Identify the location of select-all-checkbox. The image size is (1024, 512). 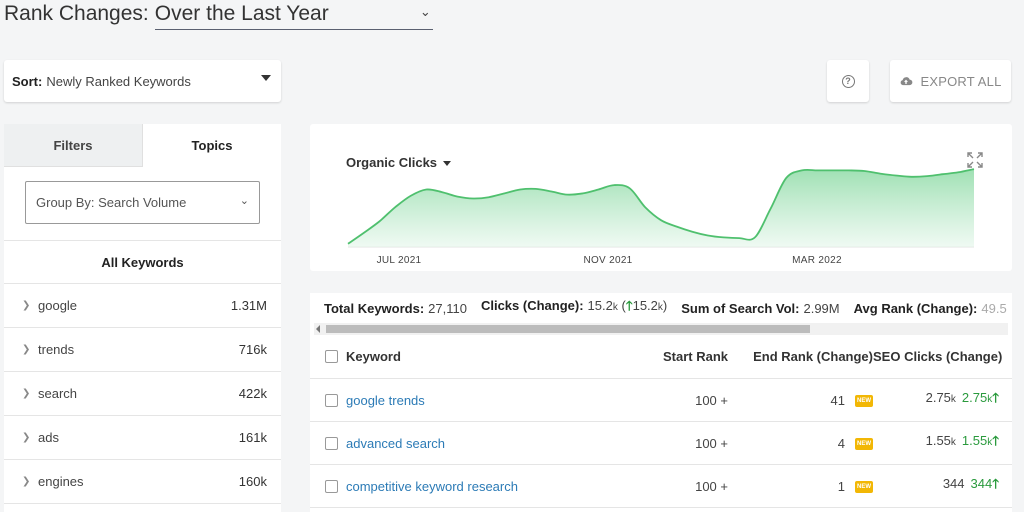
(331, 356).